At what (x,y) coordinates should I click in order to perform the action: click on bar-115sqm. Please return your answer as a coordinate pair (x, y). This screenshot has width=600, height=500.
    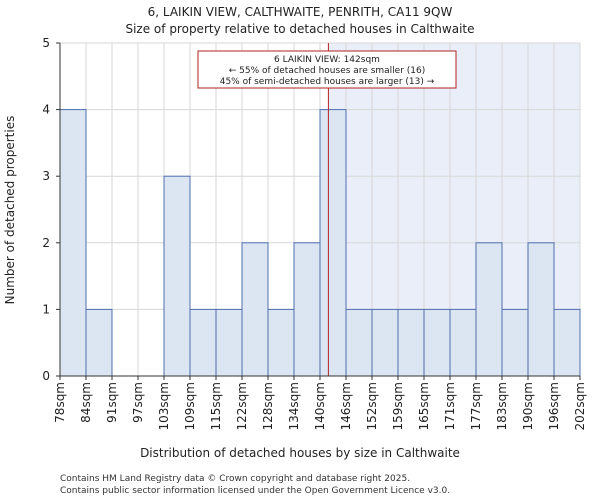
    Looking at the image, I should click on (229, 342).